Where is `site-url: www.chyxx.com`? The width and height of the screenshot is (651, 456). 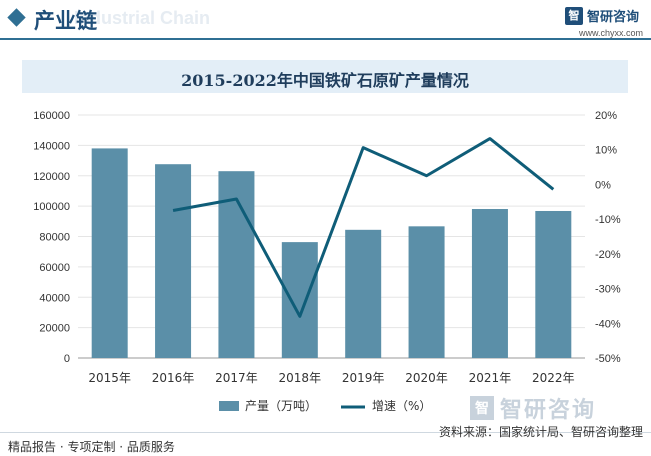
site-url: www.chyxx.com is located at coordinates (610, 33).